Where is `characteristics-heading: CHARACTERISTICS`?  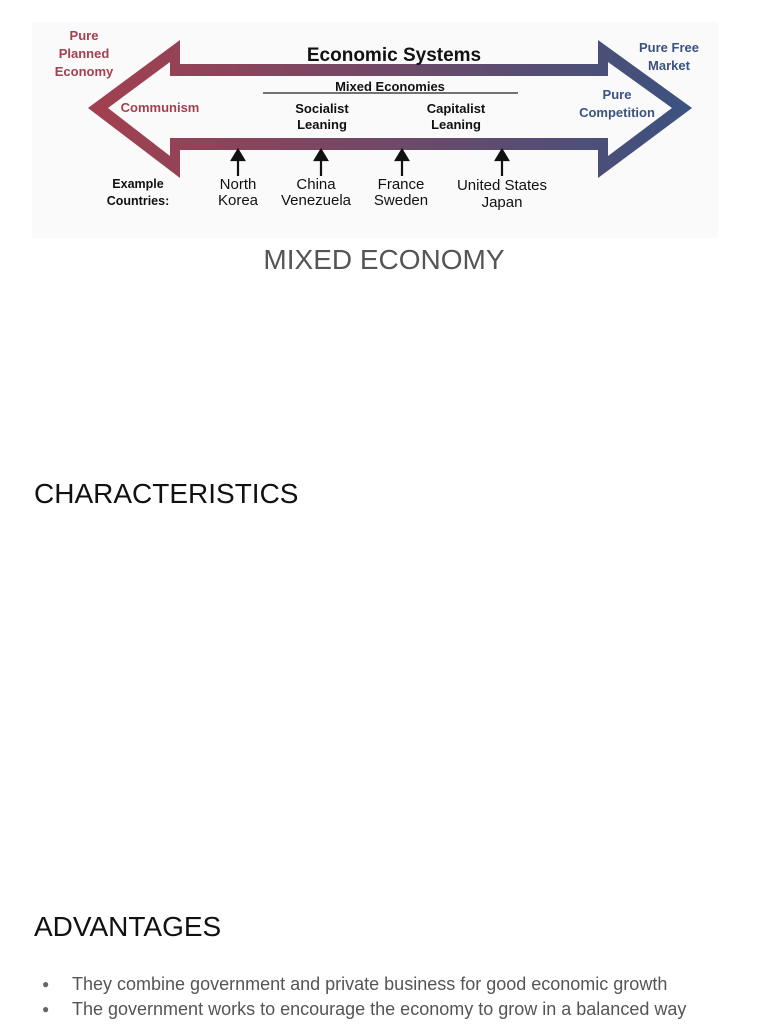 characteristics-heading: CHARACTERISTICS is located at coordinates (166, 493).